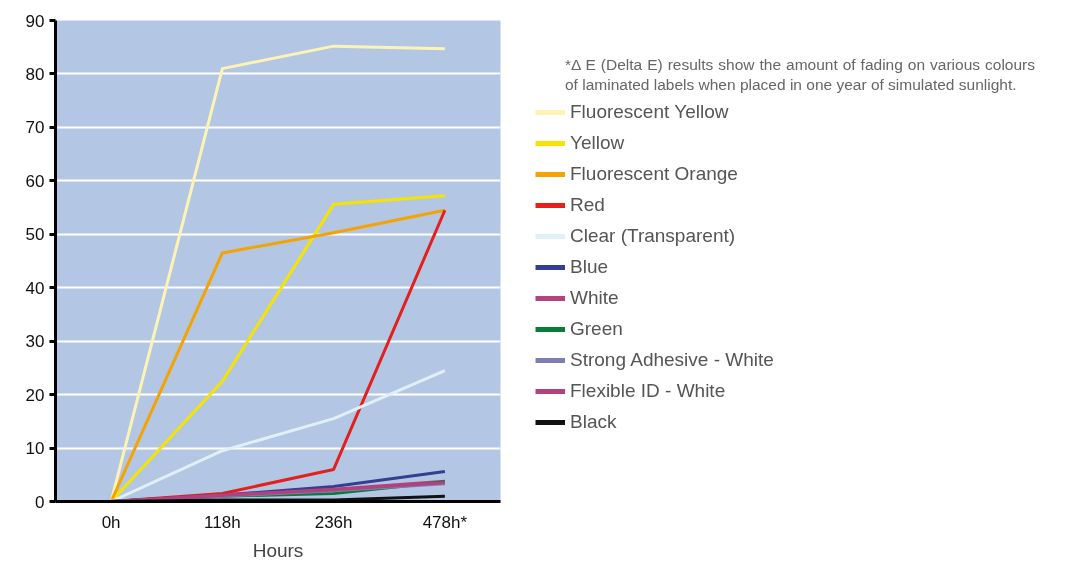 This screenshot has height=571, width=1079. I want to click on legend-label: Flexible ID - White, so click(648, 391).